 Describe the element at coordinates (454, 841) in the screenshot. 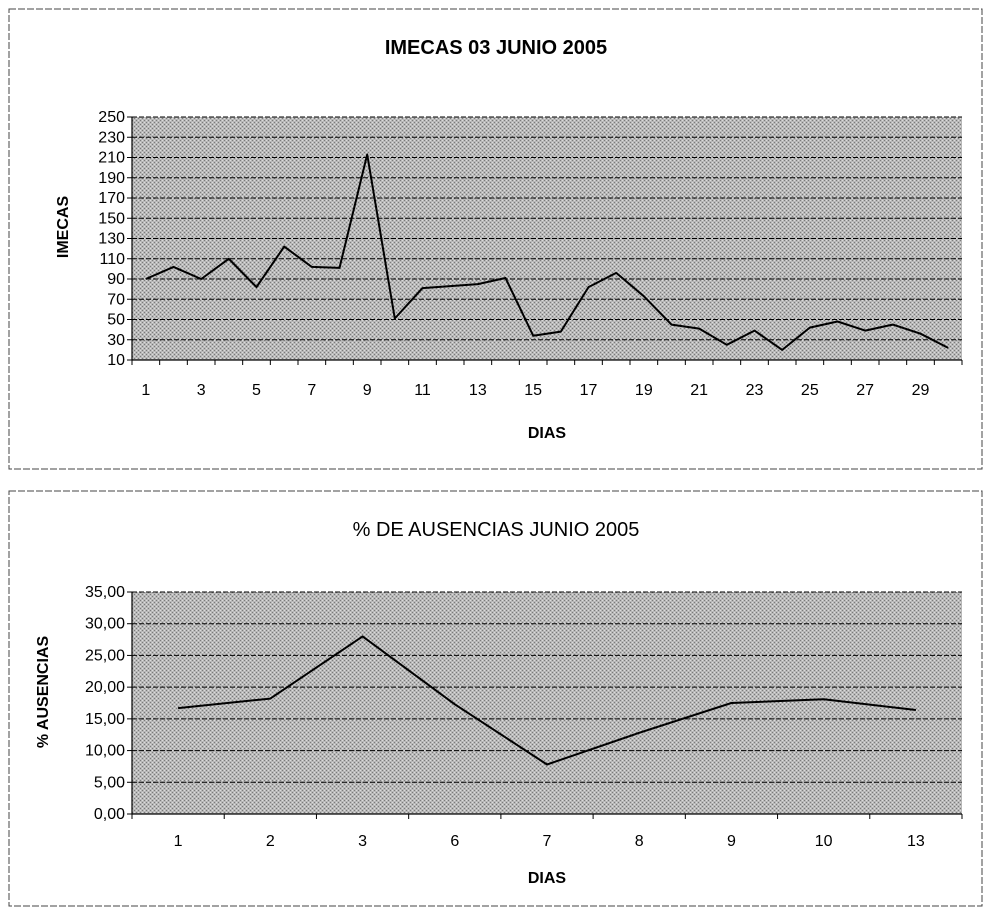

I see `x-tick-label: 6` at that location.